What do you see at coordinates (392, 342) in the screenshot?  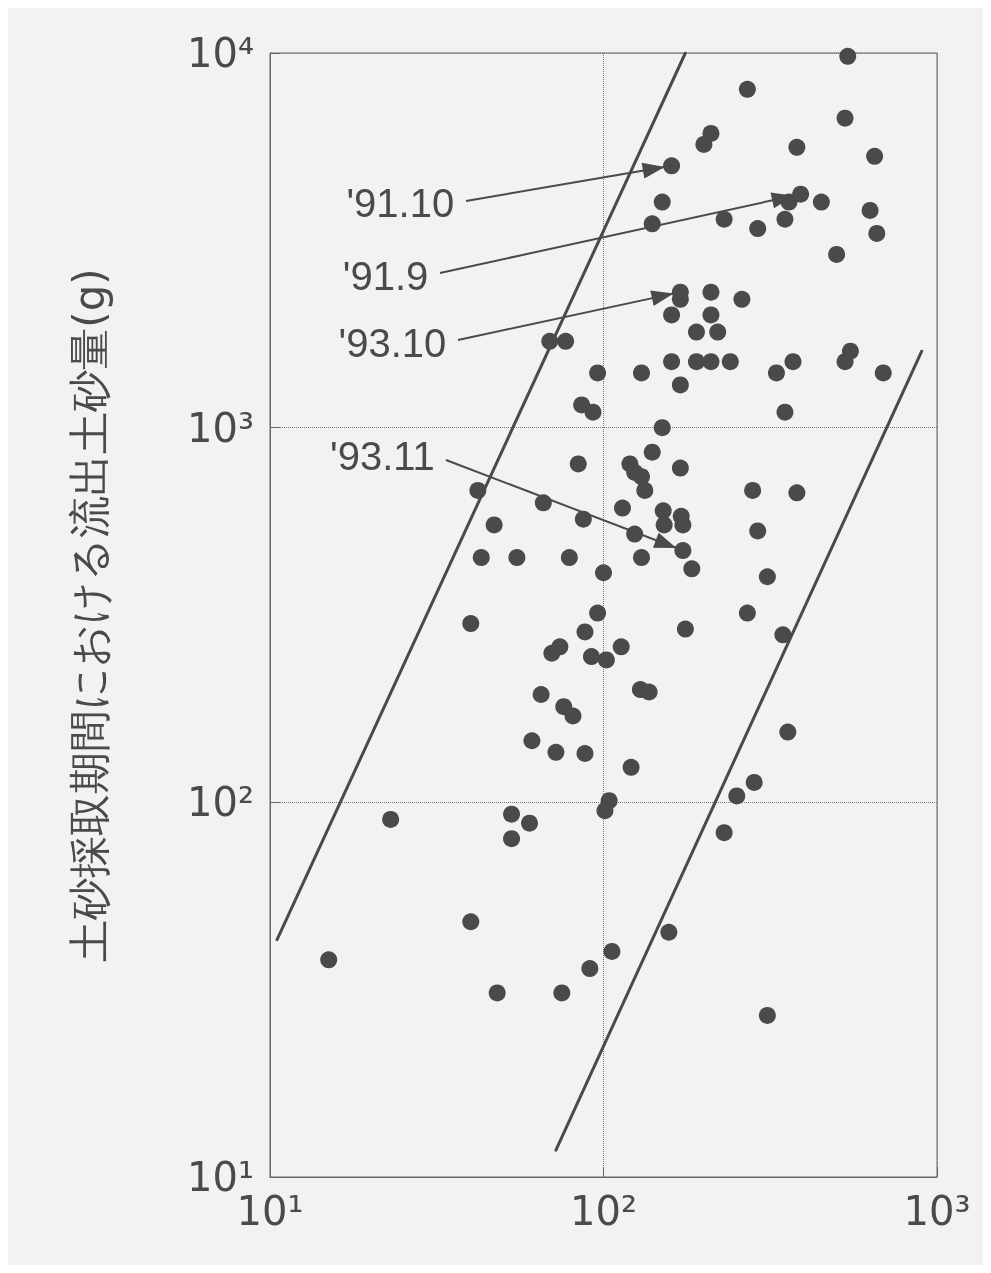 I see `annotation: '93.10` at bounding box center [392, 342].